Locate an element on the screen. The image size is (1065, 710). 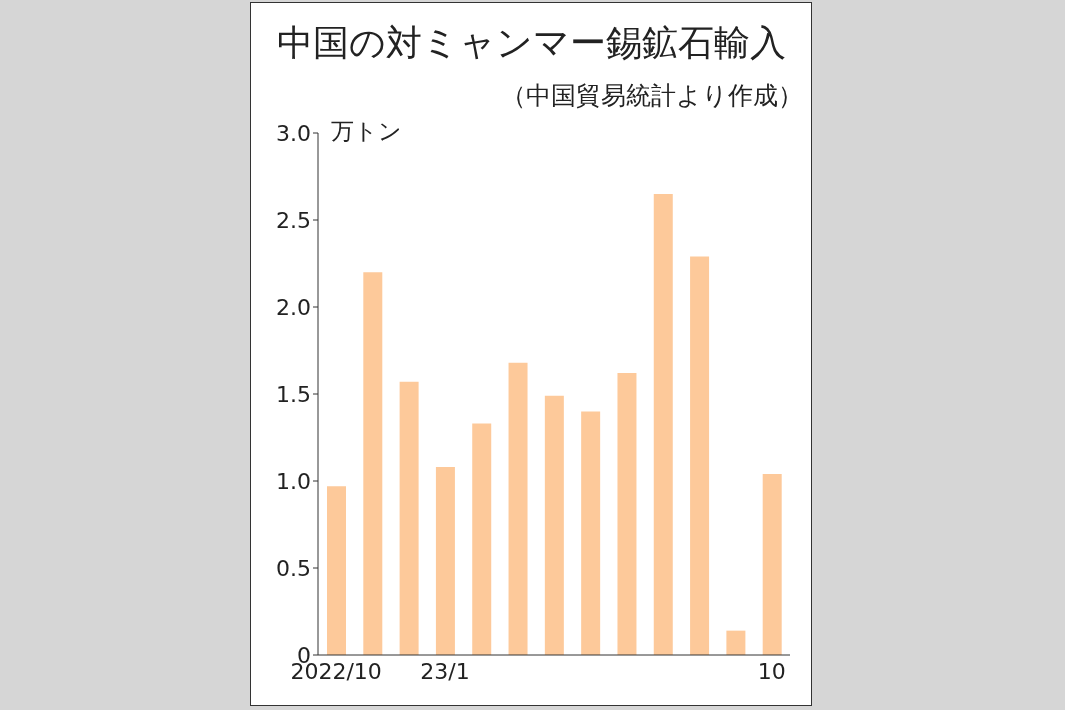
y-axis-title: 万トン is located at coordinates (366, 131).